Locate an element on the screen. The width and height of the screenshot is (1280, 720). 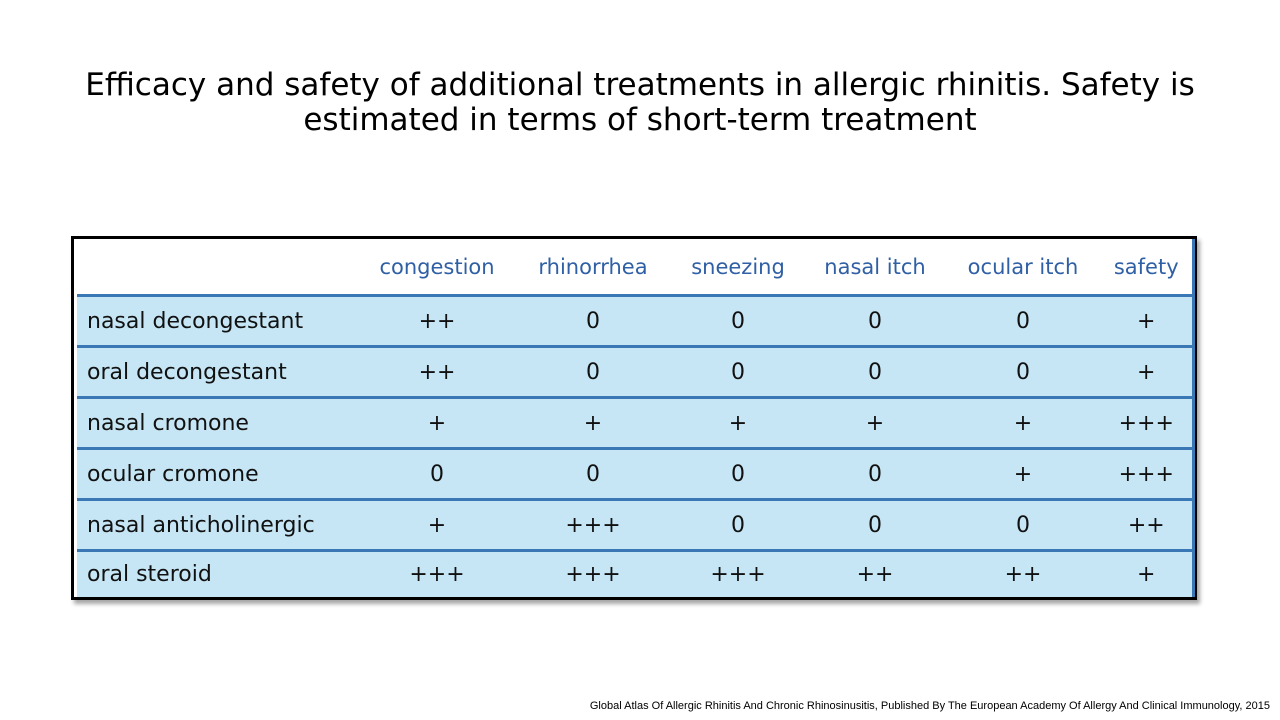
column-header-nasal-itch: nasal itch is located at coordinates (875, 268).